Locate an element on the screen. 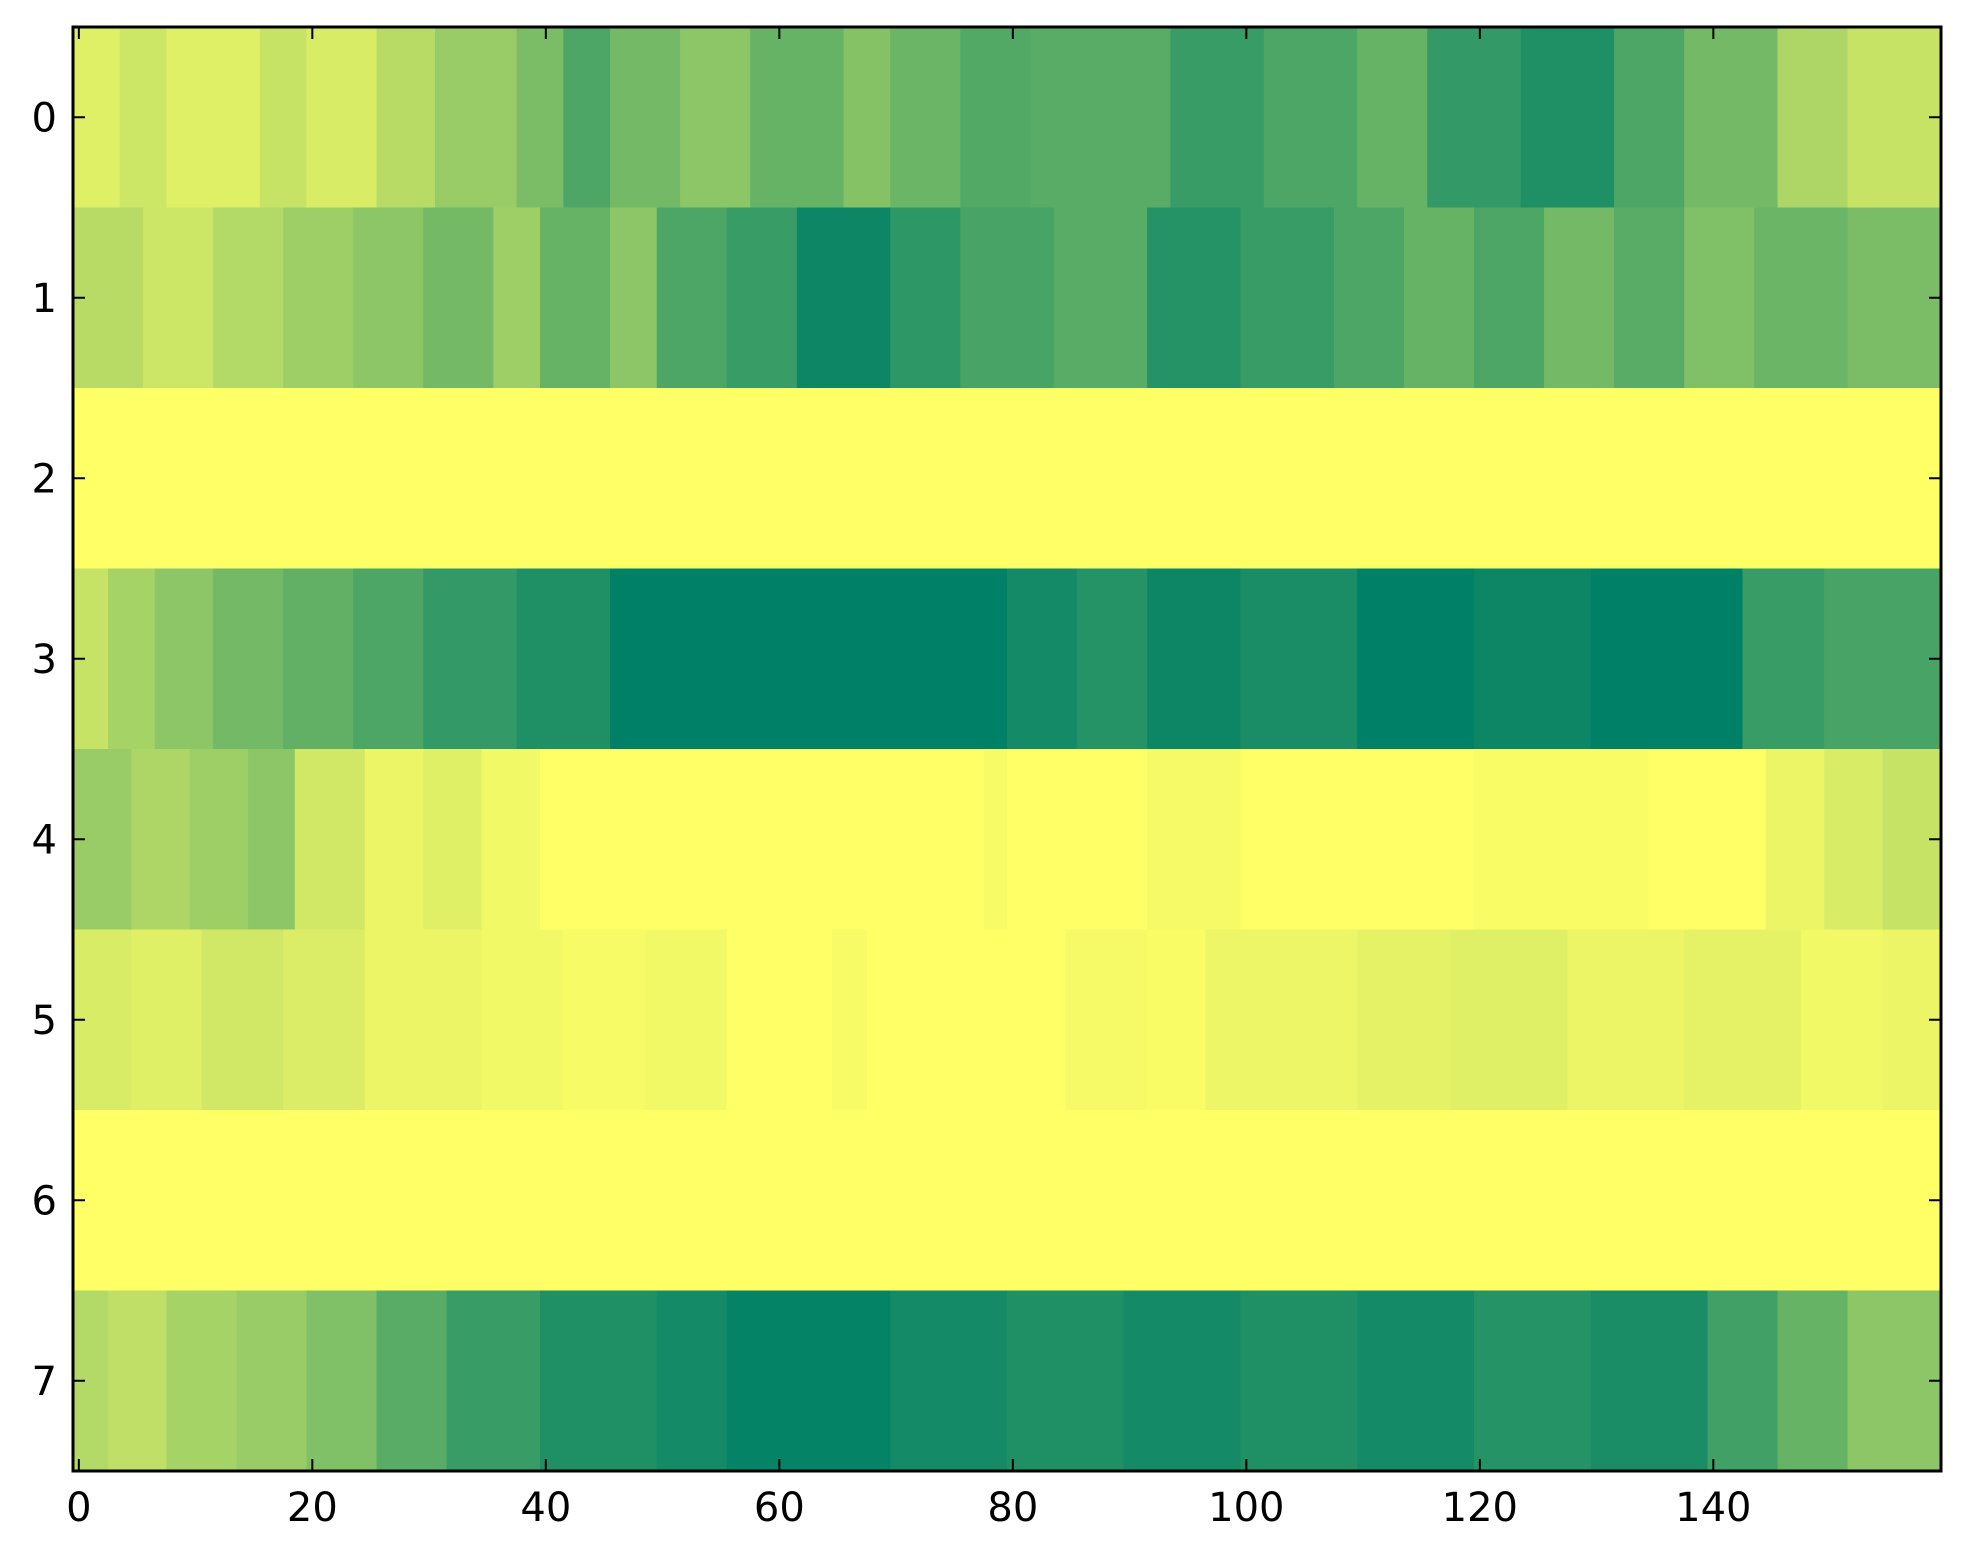  y-tick-label-2: 2 is located at coordinates (44, 479).